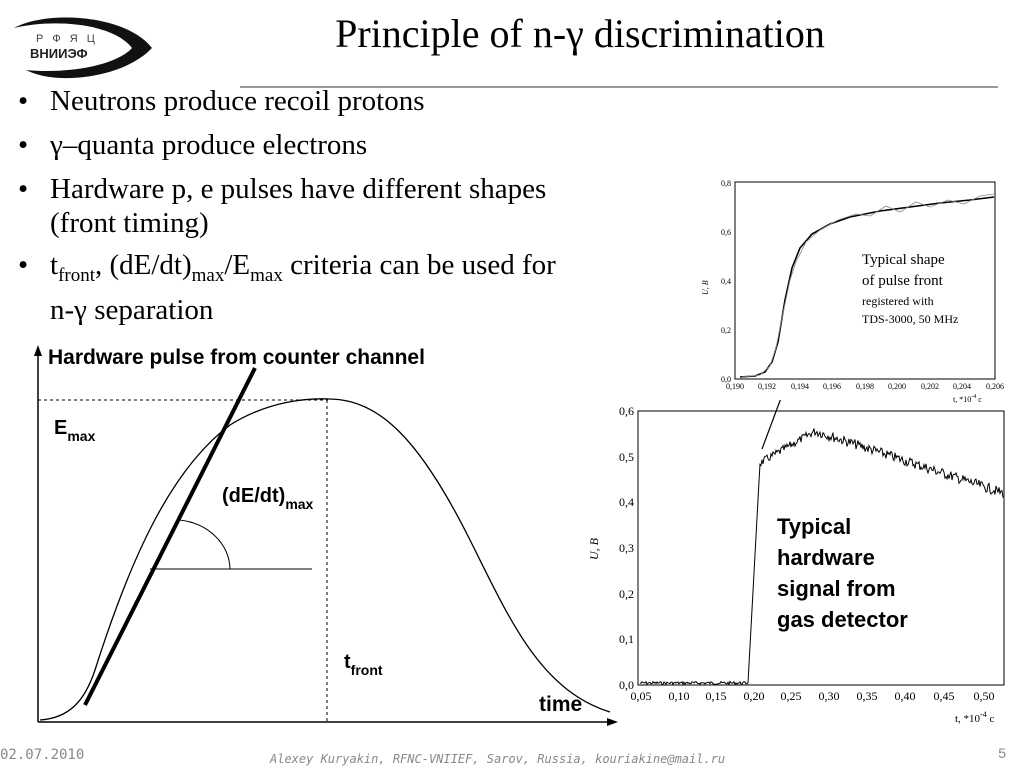 This screenshot has height=768, width=1024. What do you see at coordinates (995, 386) in the screenshot?
I see `svg-text: 0,206` at bounding box center [995, 386].